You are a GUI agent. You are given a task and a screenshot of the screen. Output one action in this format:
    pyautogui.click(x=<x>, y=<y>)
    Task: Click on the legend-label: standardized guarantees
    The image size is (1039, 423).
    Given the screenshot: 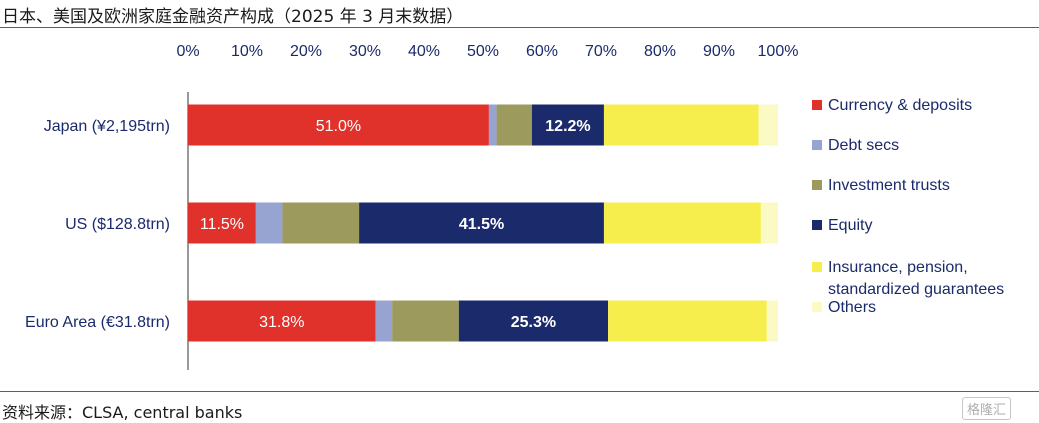 What is the action you would take?
    pyautogui.click(x=916, y=289)
    